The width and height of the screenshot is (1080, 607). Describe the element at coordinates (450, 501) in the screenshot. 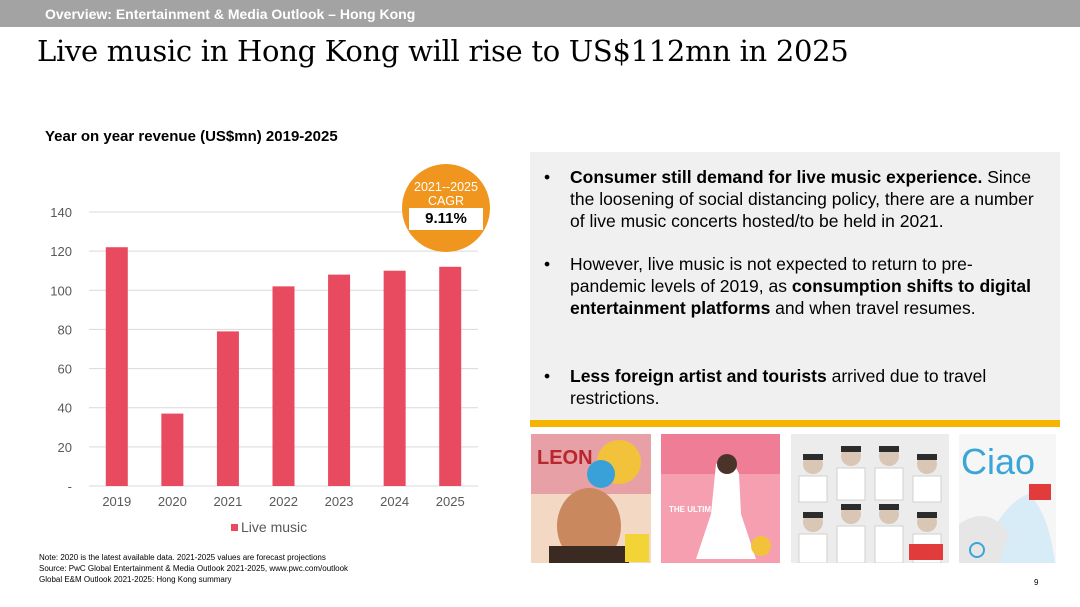

I see `x-tick-label: 2025` at that location.